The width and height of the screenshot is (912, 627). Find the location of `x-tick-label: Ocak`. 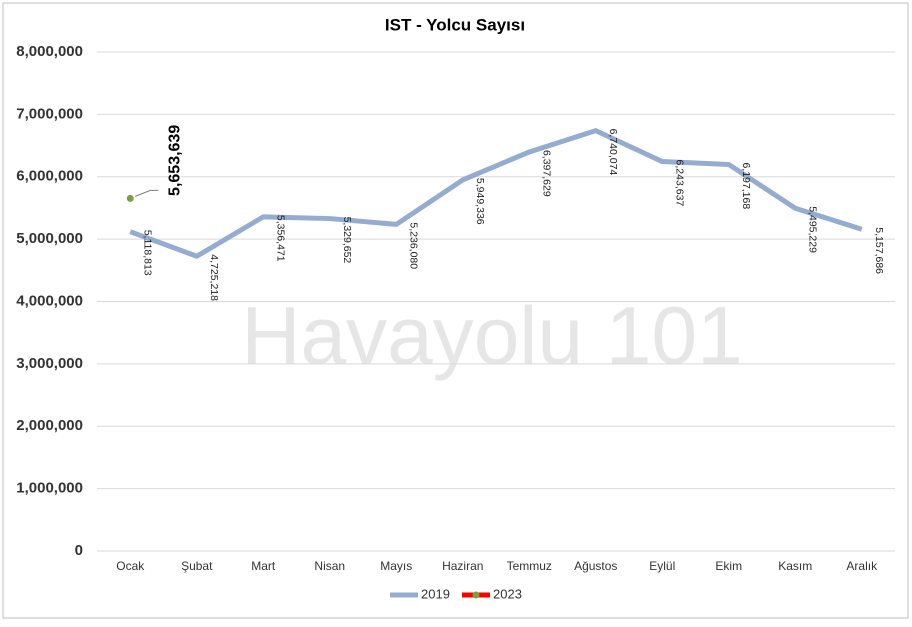

x-tick-label: Ocak is located at coordinates (130, 566).